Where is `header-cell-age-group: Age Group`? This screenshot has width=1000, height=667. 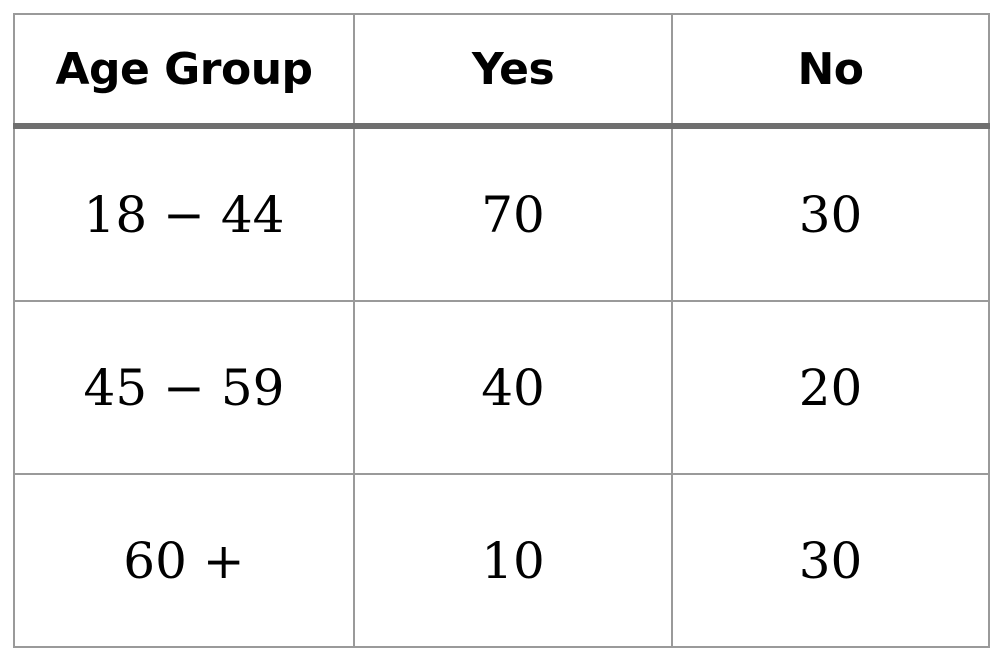
header-cell-age-group: Age Group is located at coordinates (184, 71).